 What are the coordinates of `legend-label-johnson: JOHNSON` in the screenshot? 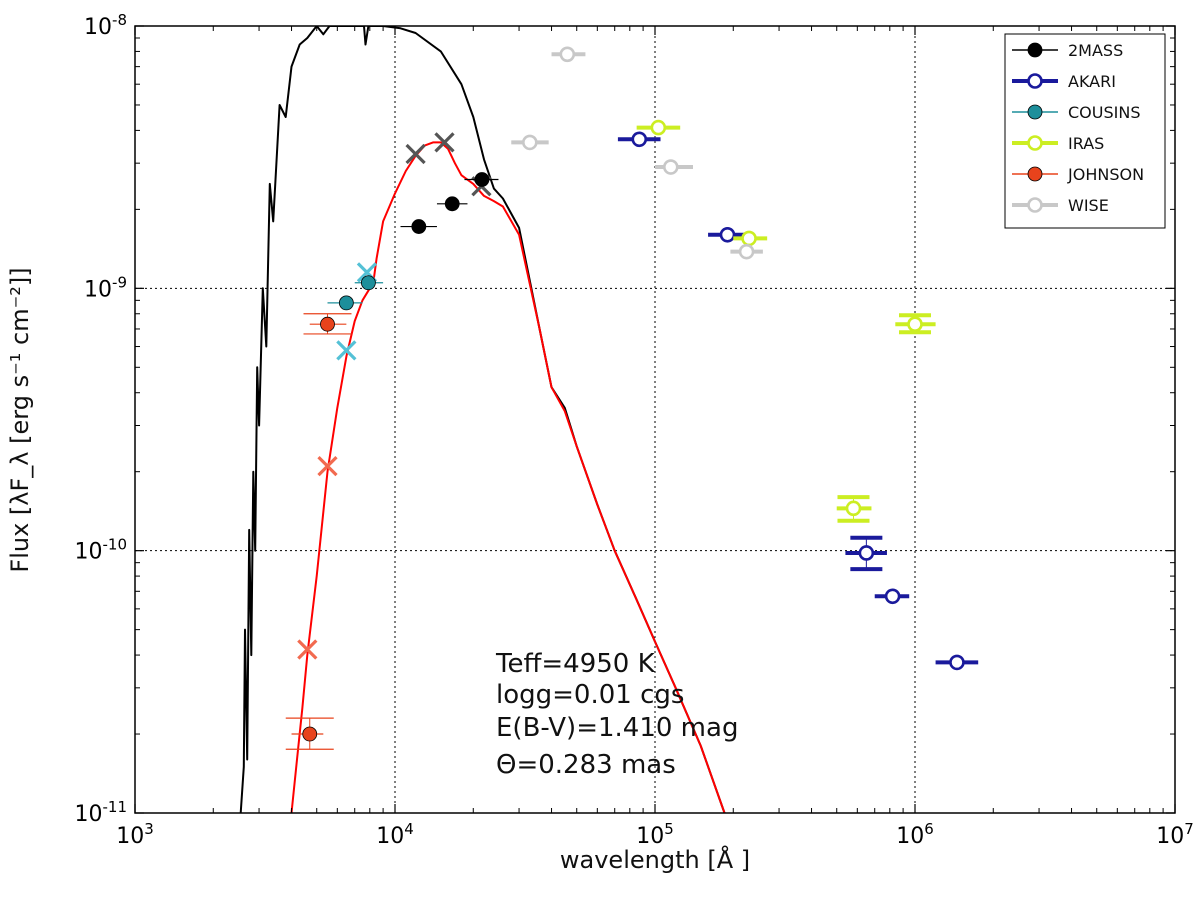 It's located at (1105, 174).